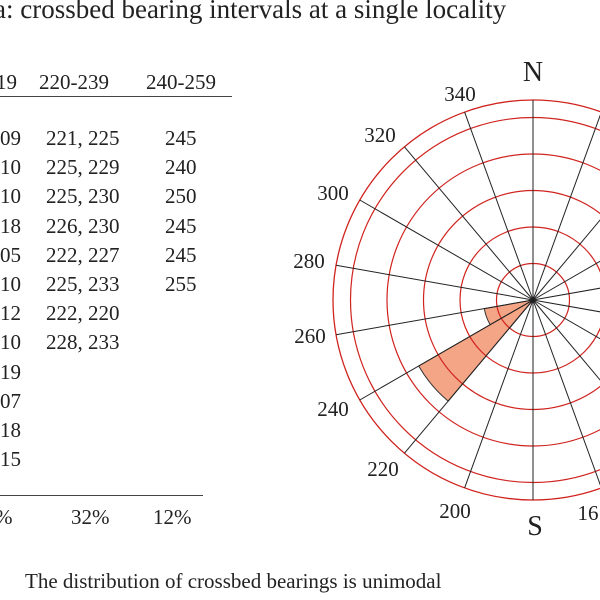 Image resolution: width=600 pixels, height=600 pixels. What do you see at coordinates (172, 517) in the screenshot?
I see `column-percentage: 12%` at bounding box center [172, 517].